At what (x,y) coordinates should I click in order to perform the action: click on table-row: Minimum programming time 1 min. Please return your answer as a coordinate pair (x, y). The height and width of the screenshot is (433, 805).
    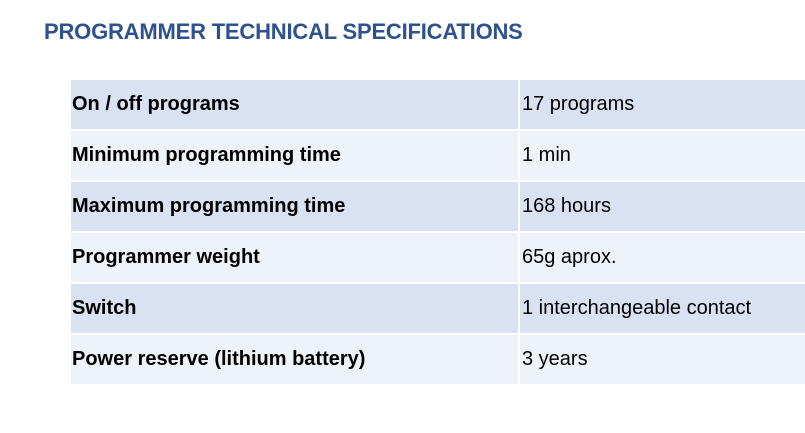
    Looking at the image, I should click on (438, 156).